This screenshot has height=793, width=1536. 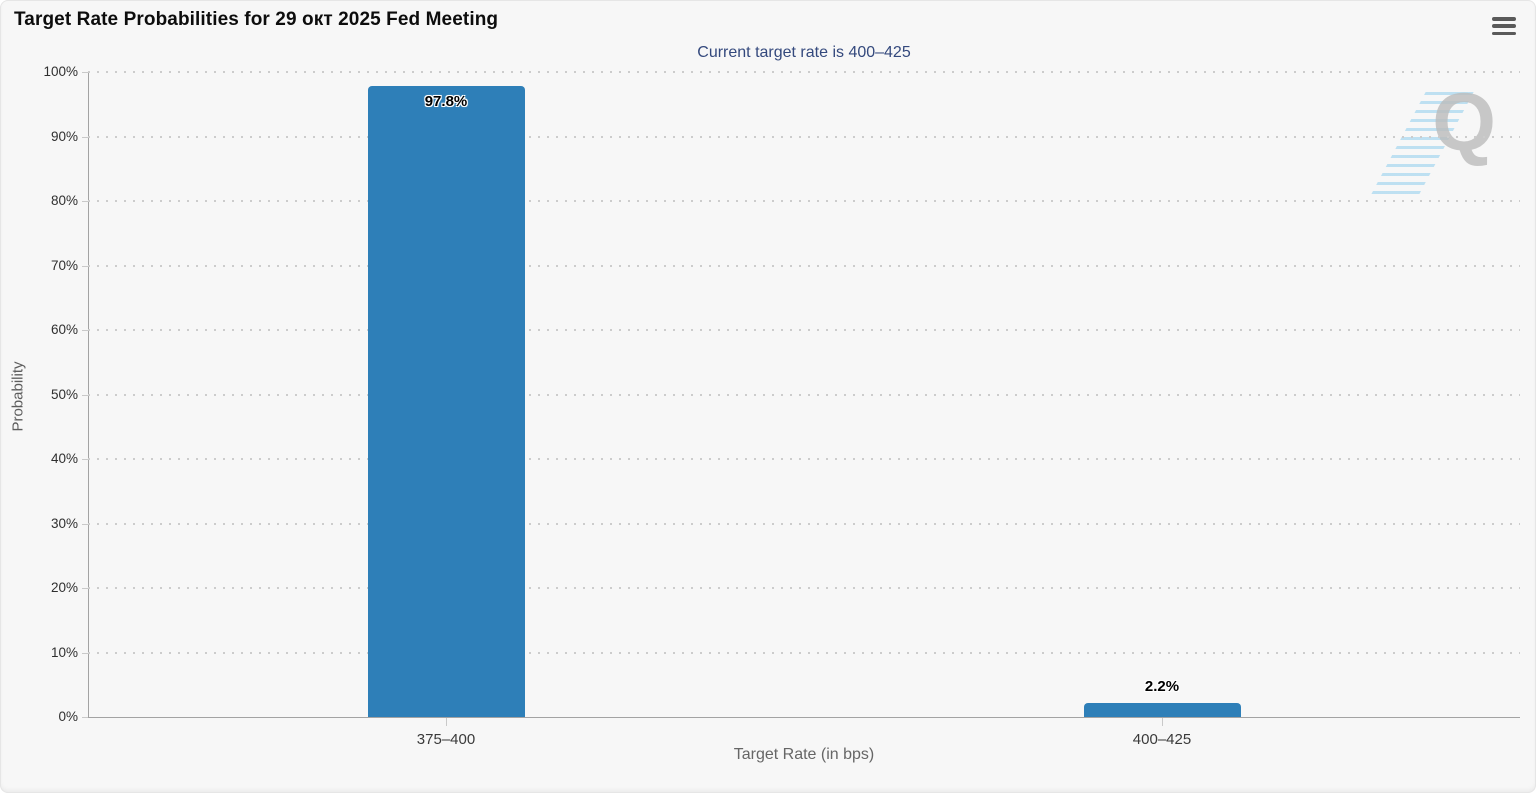 I want to click on y-axis-tick-label: 40%, so click(x=64, y=458).